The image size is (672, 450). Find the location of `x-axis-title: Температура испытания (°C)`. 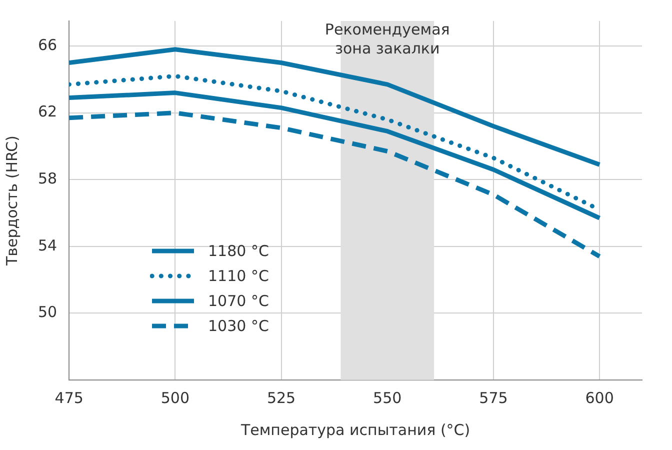

x-axis-title: Температура испытания (°C) is located at coordinates (355, 429).